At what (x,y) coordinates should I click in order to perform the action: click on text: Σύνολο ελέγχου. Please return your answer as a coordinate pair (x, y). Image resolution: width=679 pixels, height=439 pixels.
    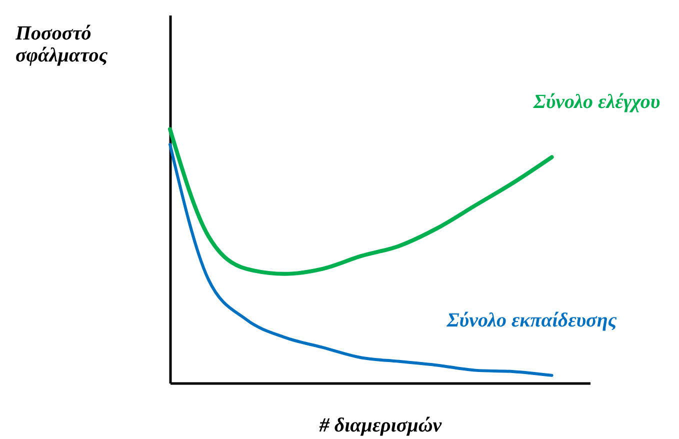
    Looking at the image, I should click on (596, 102).